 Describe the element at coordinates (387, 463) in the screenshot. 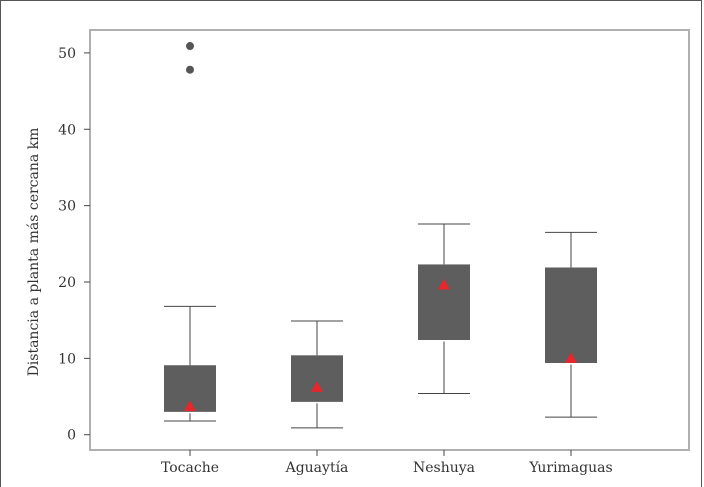

I see `x-tick-labels: Tocache Aguaytía Neshuya Yurimaguas` at that location.